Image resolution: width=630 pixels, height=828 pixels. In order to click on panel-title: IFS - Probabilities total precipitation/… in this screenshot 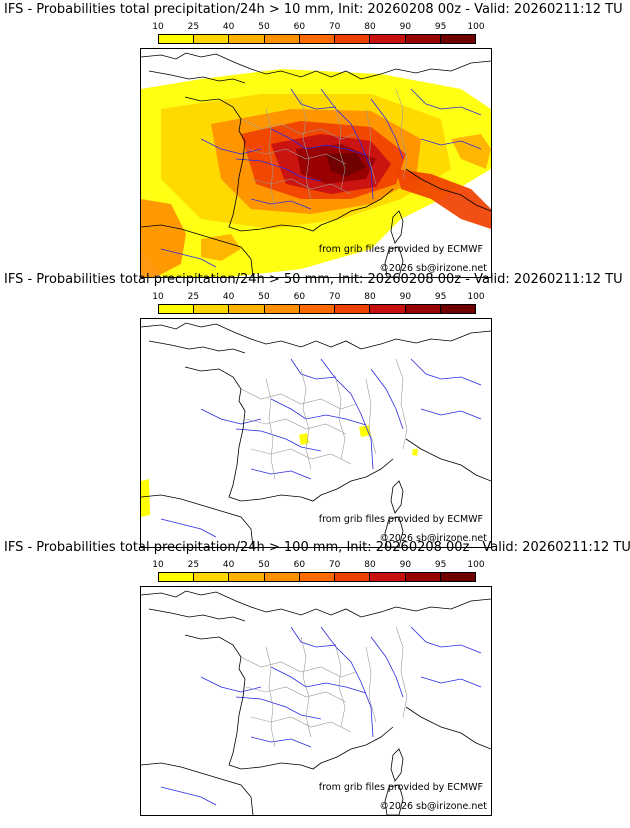, I will do `click(313, 9)`.